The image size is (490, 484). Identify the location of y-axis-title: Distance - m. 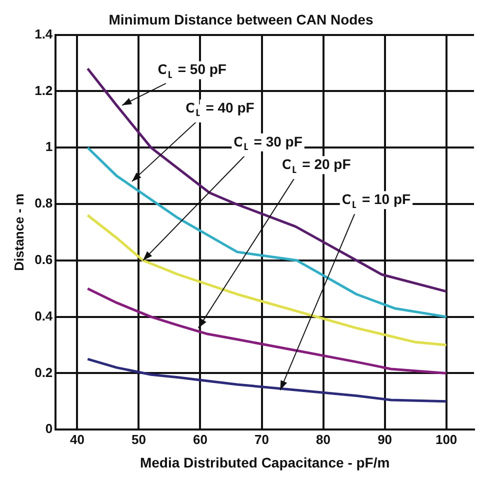
(18, 232).